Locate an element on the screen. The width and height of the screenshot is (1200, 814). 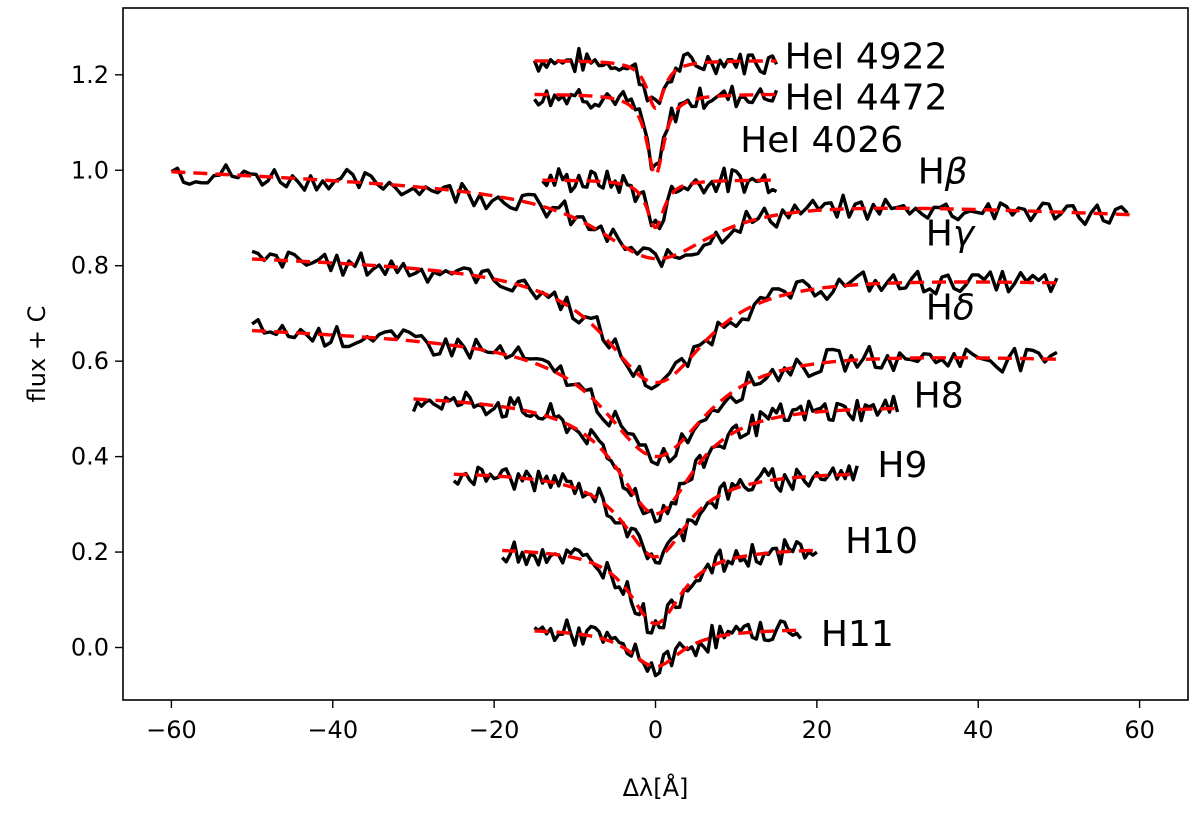
y-tick-label: 0.6 is located at coordinates (90, 361).